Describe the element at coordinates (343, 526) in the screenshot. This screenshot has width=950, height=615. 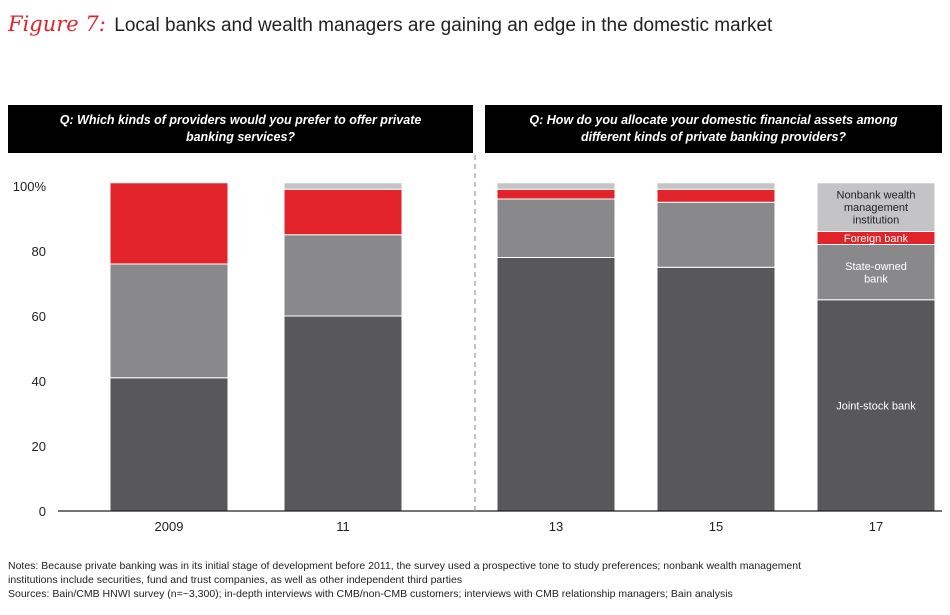
I see `x-tick-label: 11` at that location.